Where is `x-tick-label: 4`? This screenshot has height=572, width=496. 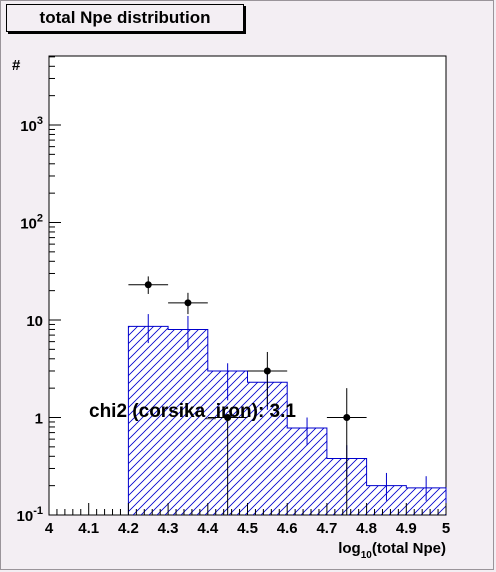 x-tick-label: 4 is located at coordinates (49, 528).